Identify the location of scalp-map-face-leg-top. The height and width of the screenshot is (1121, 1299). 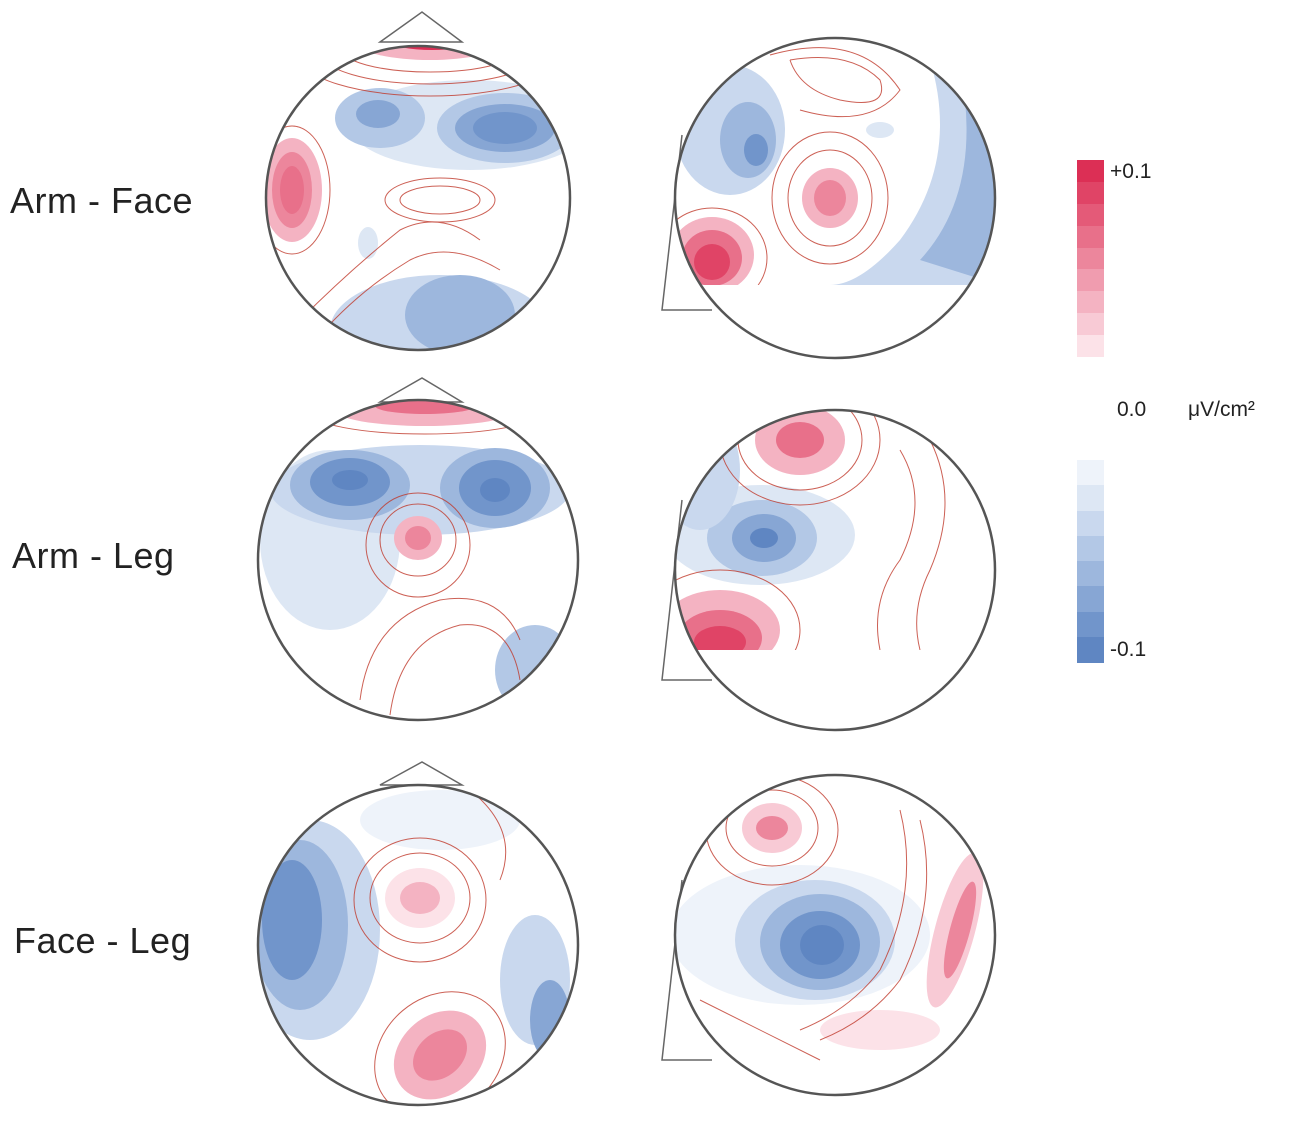
(418, 934).